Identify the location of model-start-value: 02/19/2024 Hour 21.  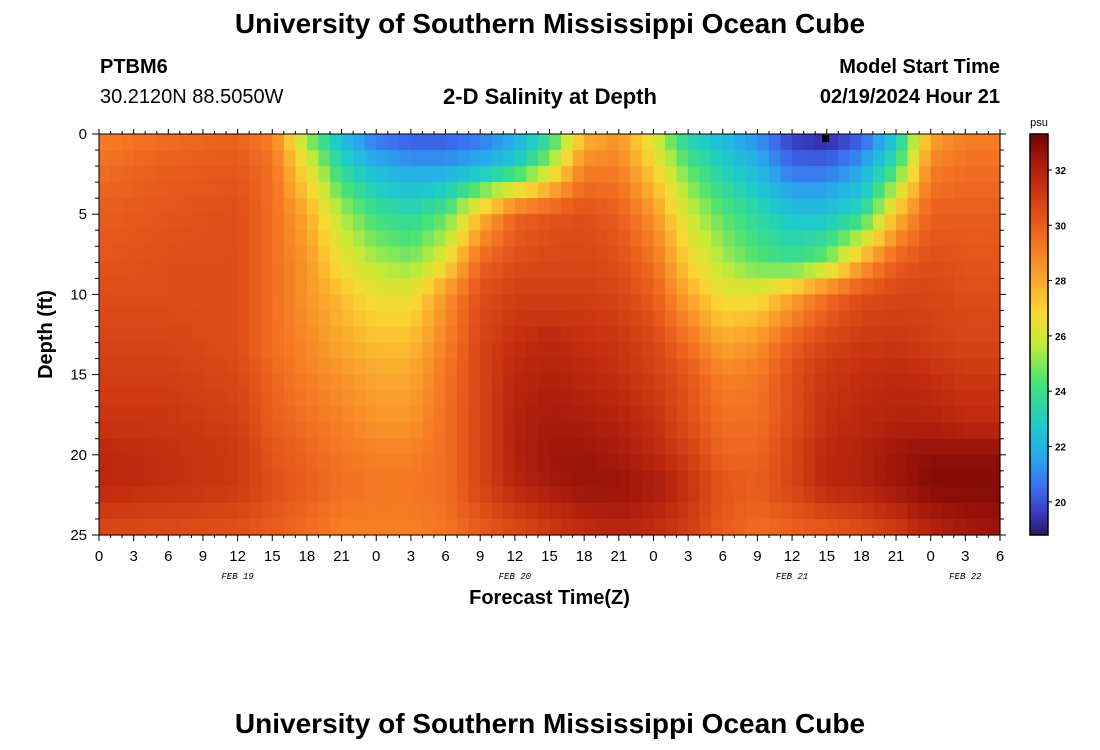
(909, 97).